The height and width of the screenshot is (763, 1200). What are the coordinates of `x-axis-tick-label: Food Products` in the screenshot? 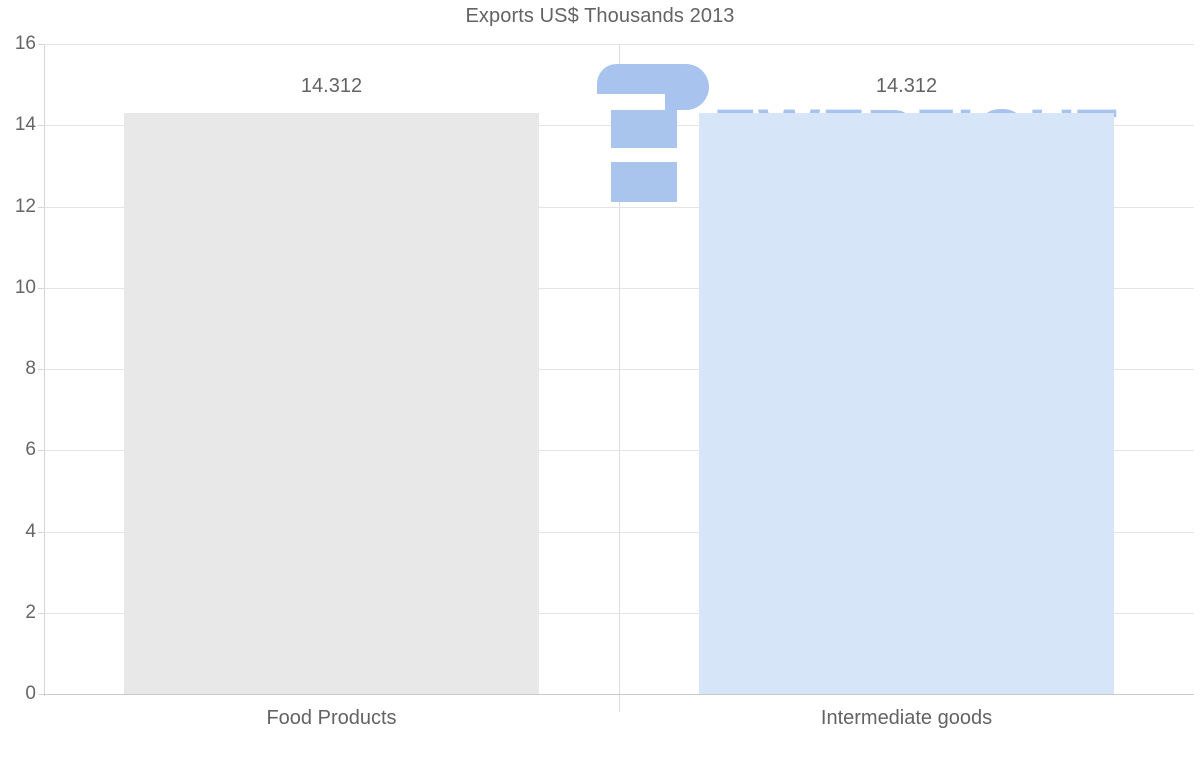 It's located at (331, 718).